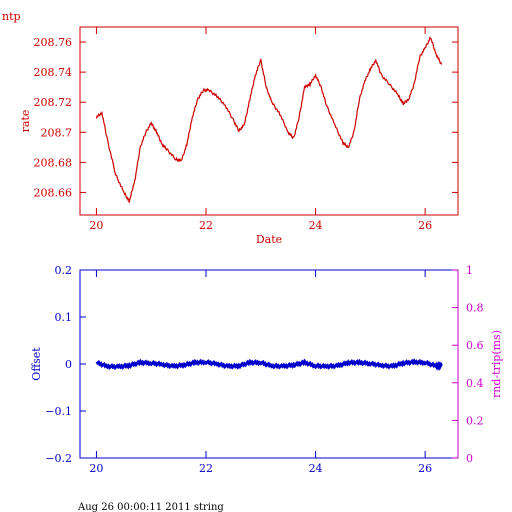  Describe the element at coordinates (469, 270) in the screenshot. I see `bottom-right-y-tick-label: 1` at that location.